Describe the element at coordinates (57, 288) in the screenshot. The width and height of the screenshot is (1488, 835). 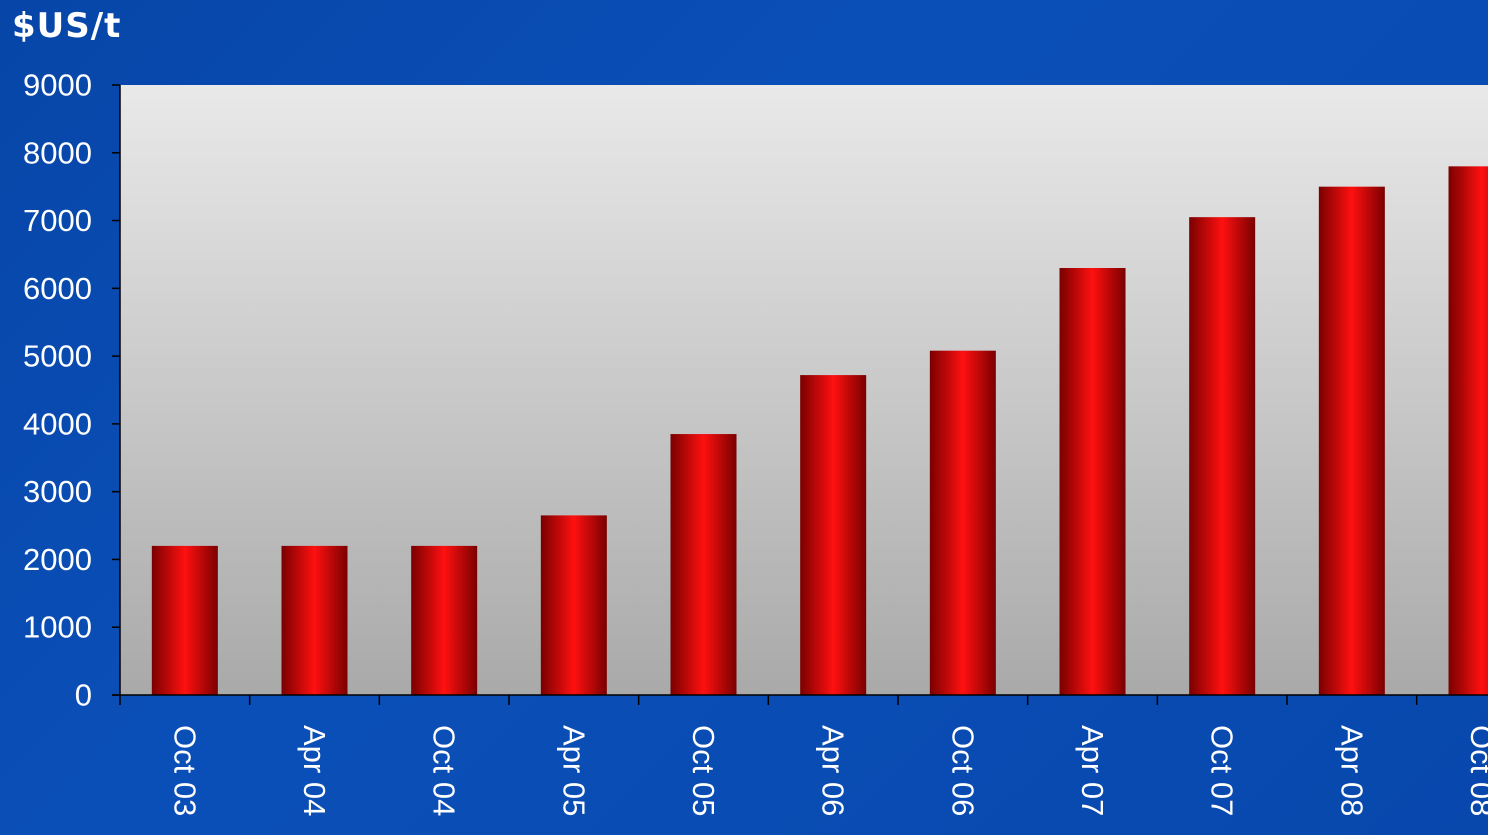
I see `y-tick-label: 6000` at that location.